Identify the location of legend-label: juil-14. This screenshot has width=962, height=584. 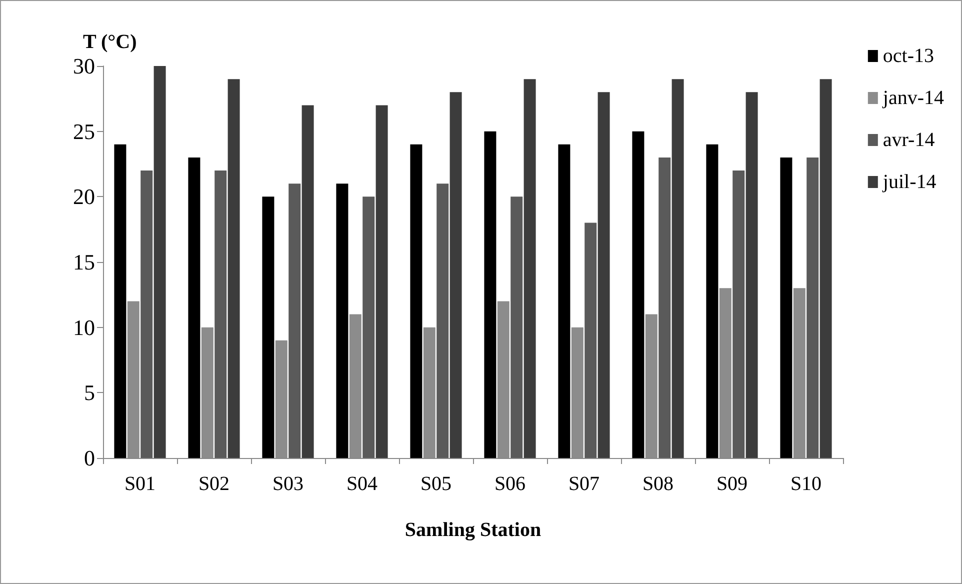
(909, 182).